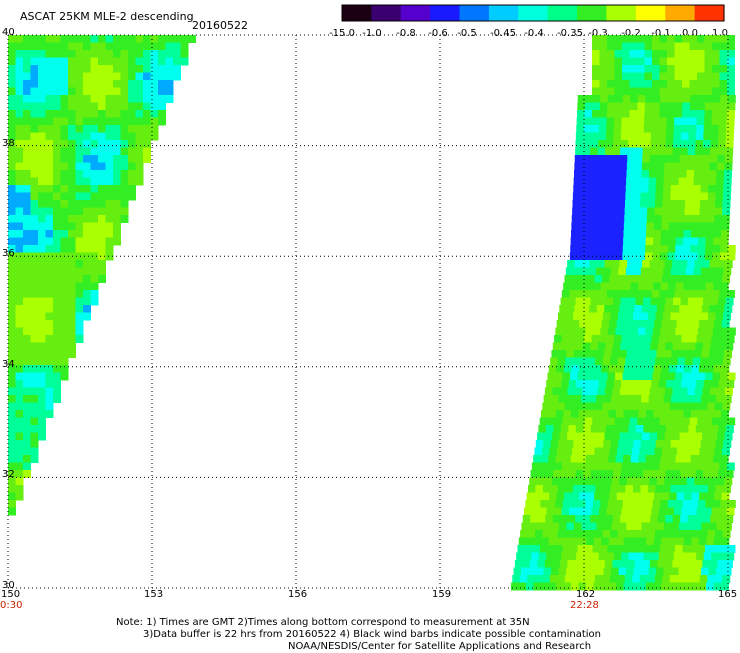 The height and width of the screenshot is (653, 740). What do you see at coordinates (372, 33) in the screenshot?
I see `colorbar-label: -1.0` at bounding box center [372, 33].